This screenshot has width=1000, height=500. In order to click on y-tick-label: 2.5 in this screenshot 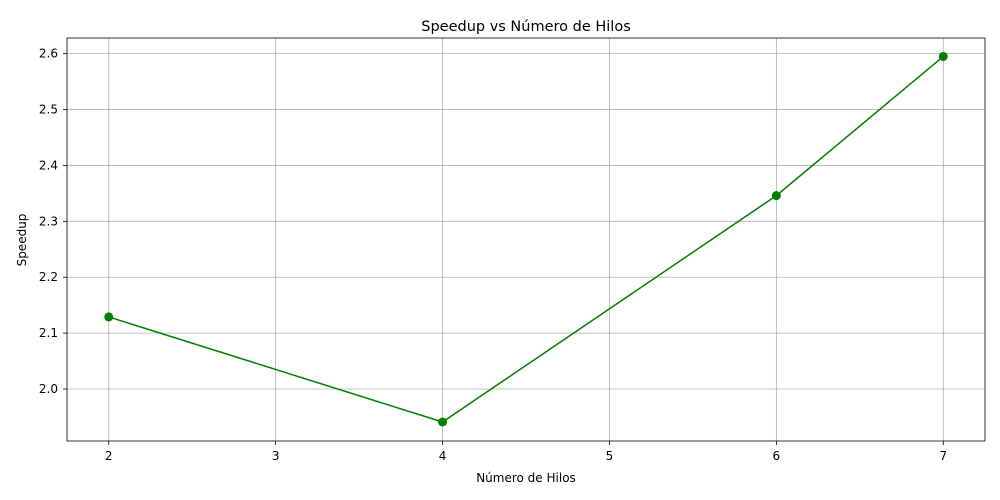, I will do `click(48, 110)`.